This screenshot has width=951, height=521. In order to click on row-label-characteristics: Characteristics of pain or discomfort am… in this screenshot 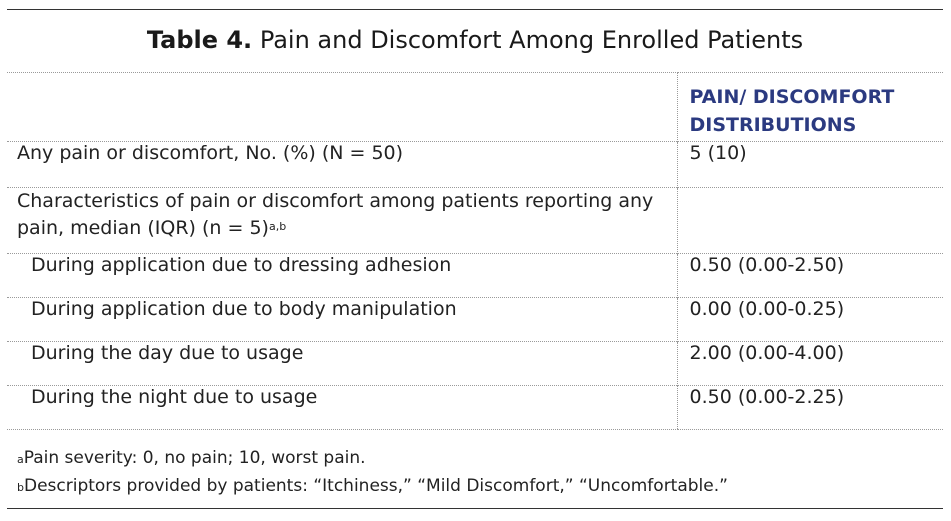, I will do `click(342, 220)`.